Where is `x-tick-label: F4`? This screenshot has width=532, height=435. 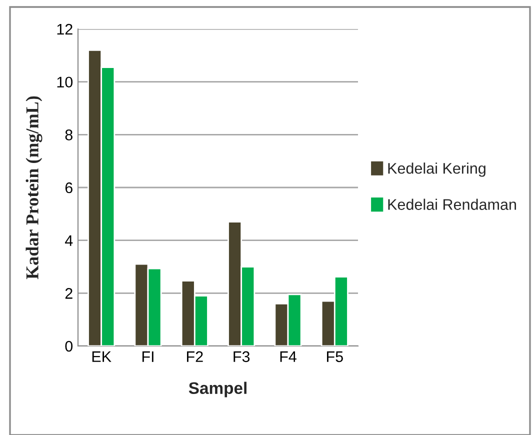 x-tick-label: F4 is located at coordinates (288, 356).